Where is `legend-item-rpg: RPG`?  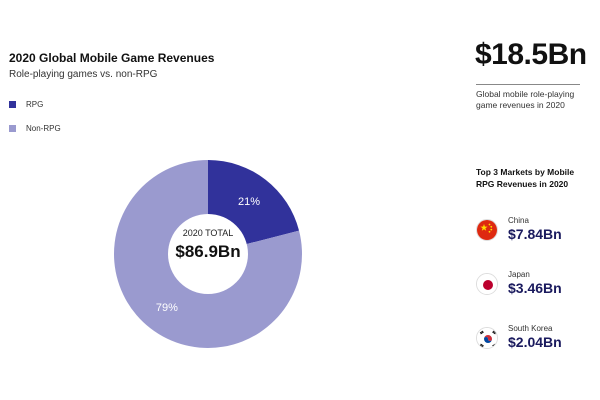 legend-item-rpg: RPG is located at coordinates (35, 104).